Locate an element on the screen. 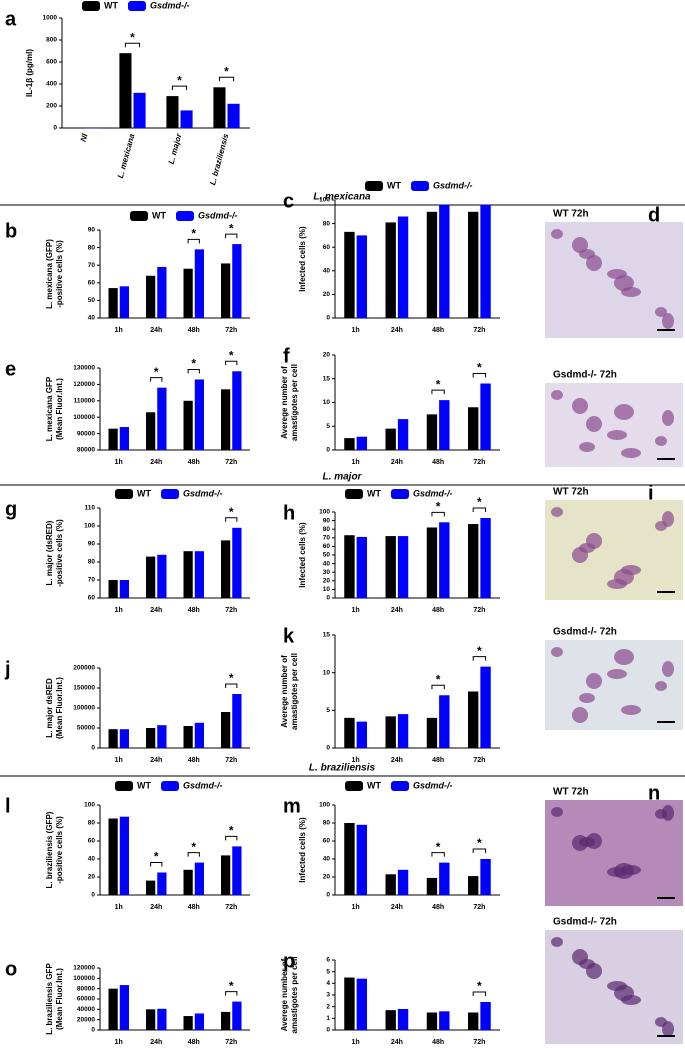 The image size is (685, 1048). micrograph-caption: WT 72h is located at coordinates (571, 492).